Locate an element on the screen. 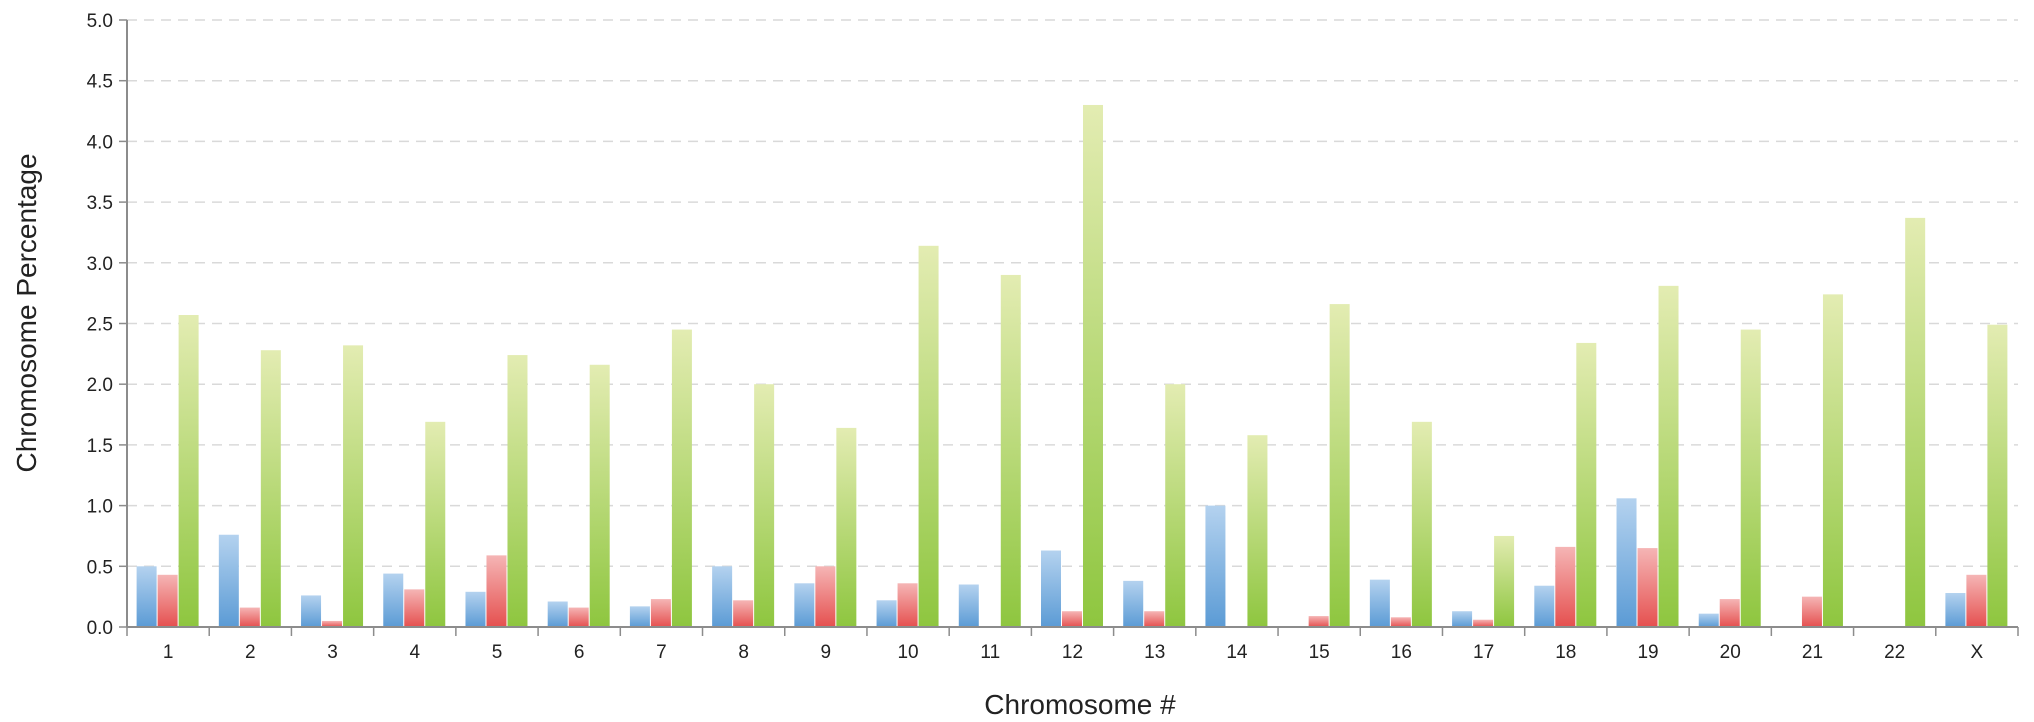 The width and height of the screenshot is (2034, 722). x-tick-label: 17 is located at coordinates (1483, 652).